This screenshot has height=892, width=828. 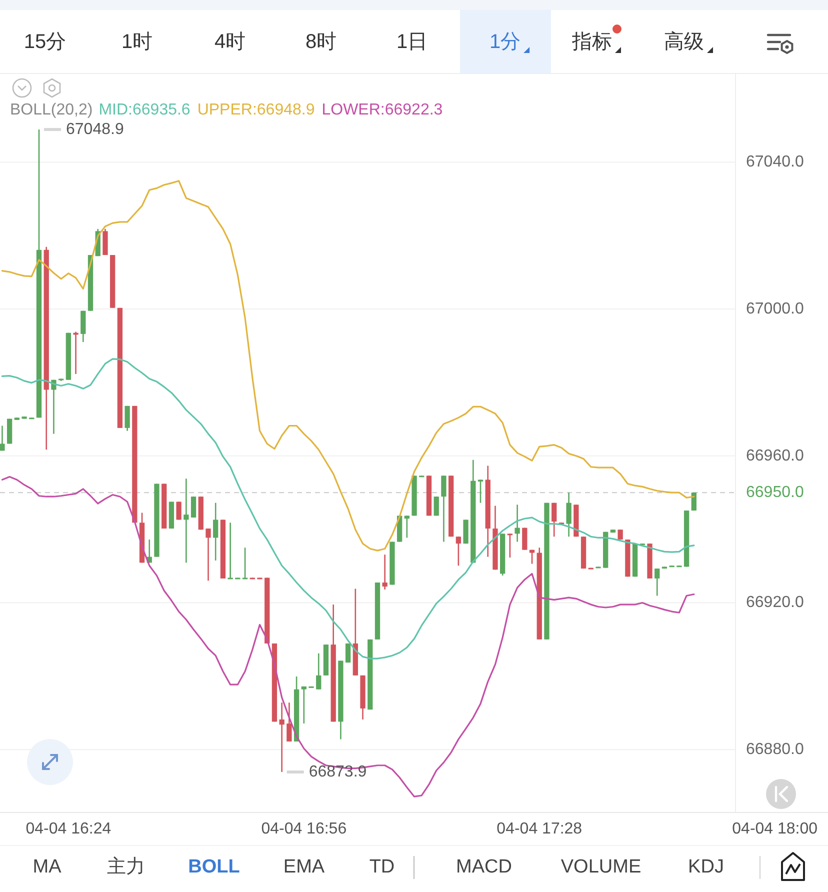 I want to click on y-tick-label: 67000.0, so click(x=775, y=309).